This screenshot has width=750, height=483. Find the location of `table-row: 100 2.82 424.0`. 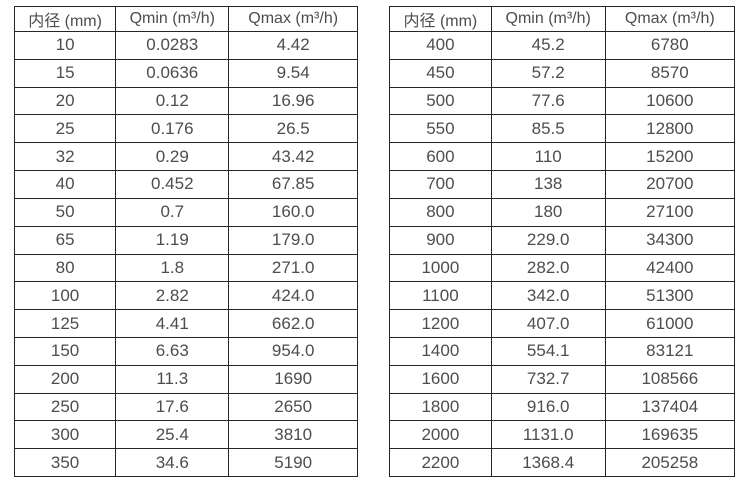

table-row: 100 2.82 424.0 is located at coordinates (185, 296).